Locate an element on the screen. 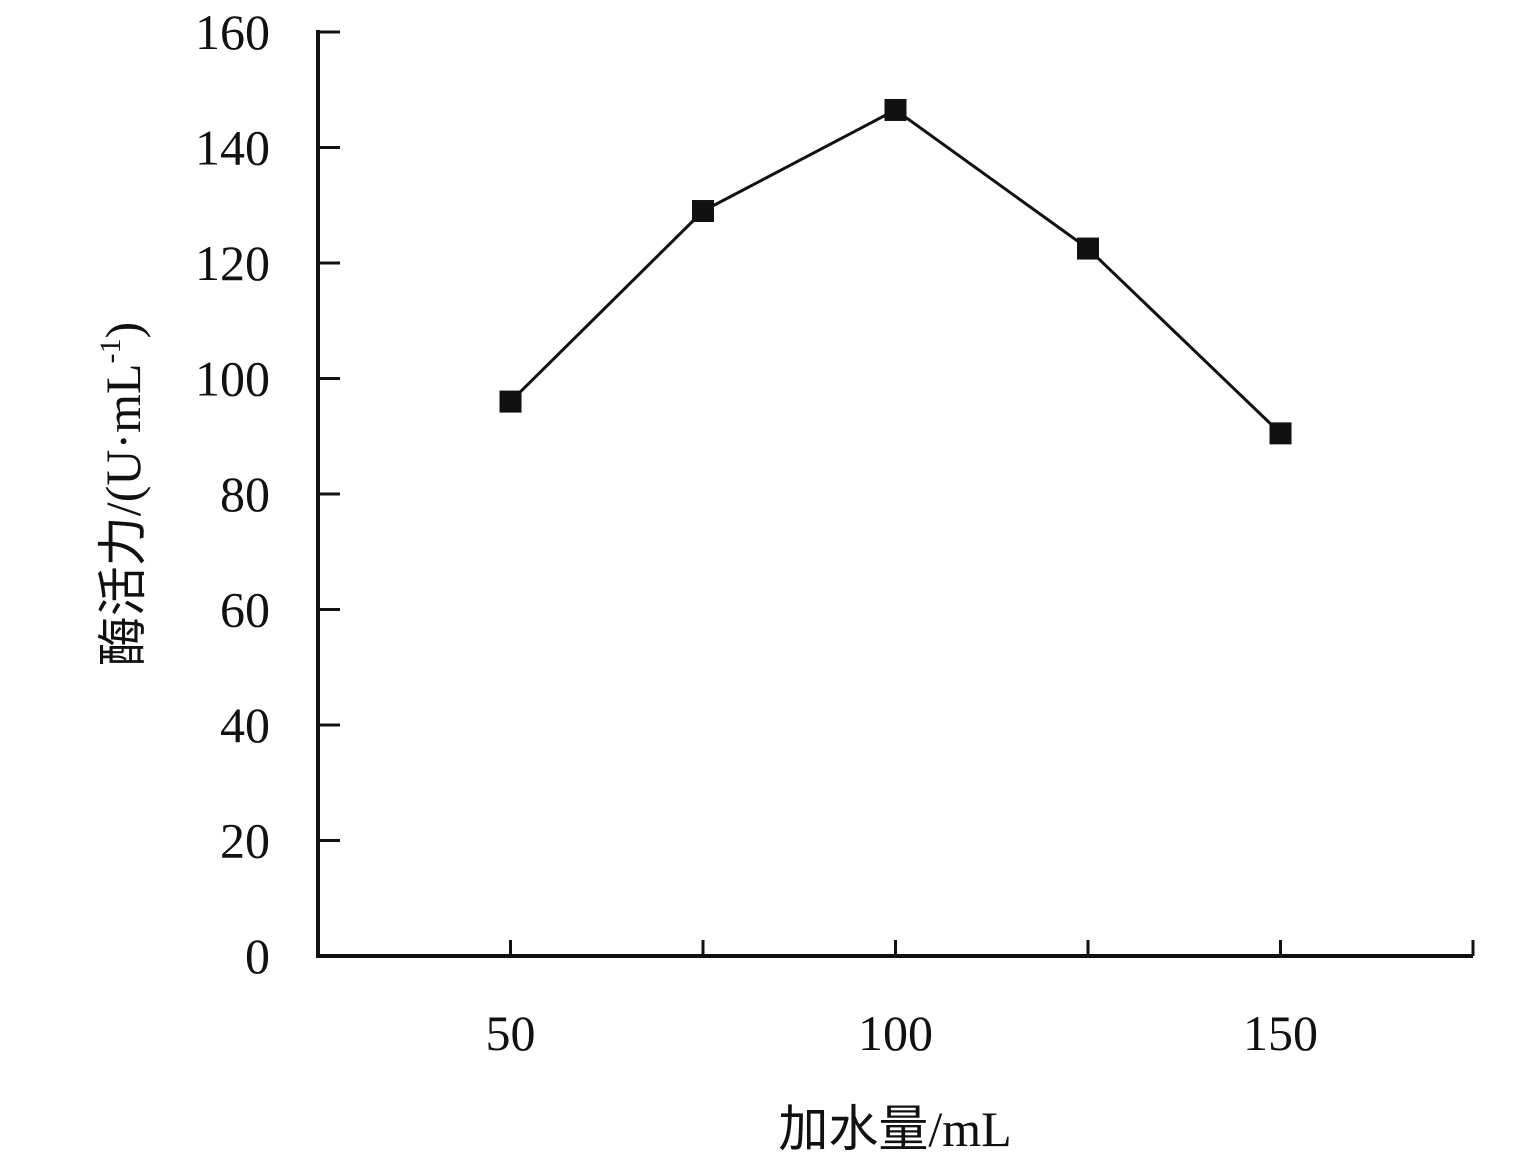 The width and height of the screenshot is (1535, 1166). x-axis-ticks: 50 100 150 is located at coordinates (980, 1000).